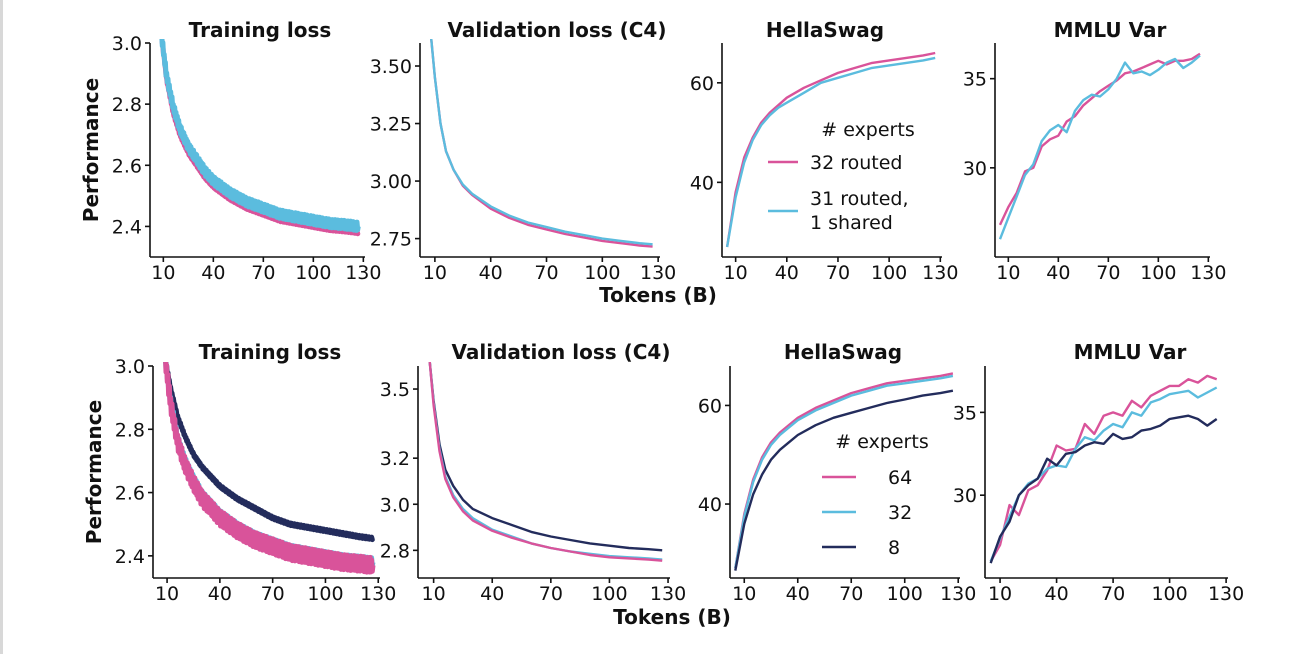  I want to click on r0-p1-xtick-label: 130, so click(658, 273).